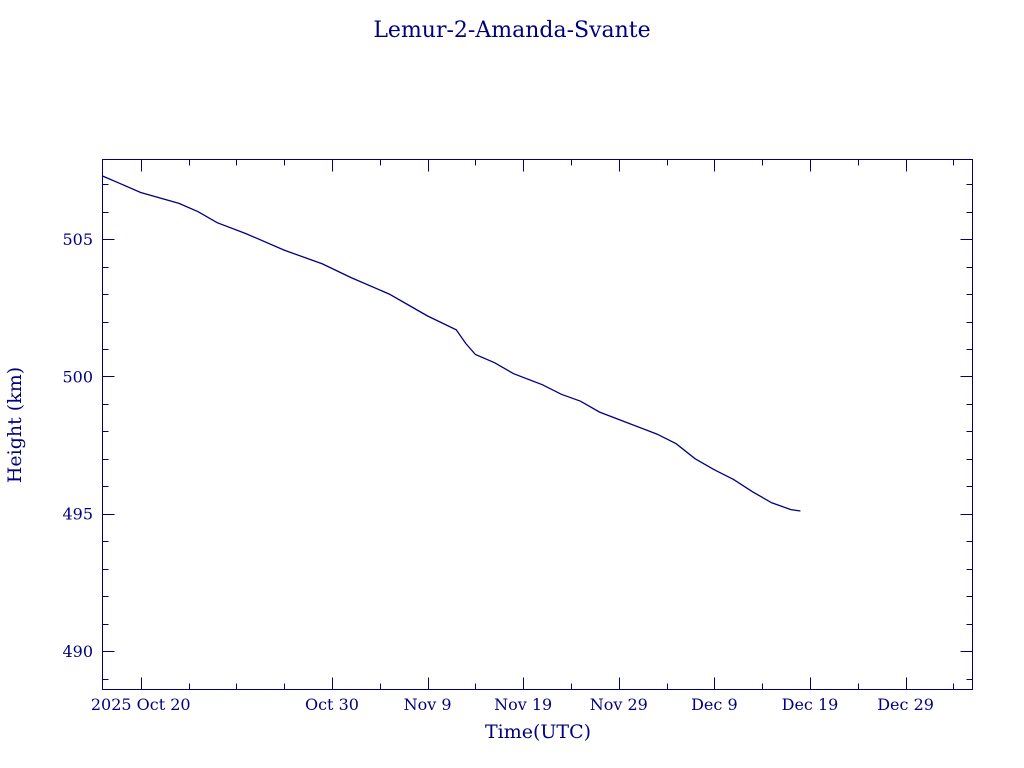 The height and width of the screenshot is (768, 1024). What do you see at coordinates (523, 704) in the screenshot?
I see `x-tick-label: Nov 19` at bounding box center [523, 704].